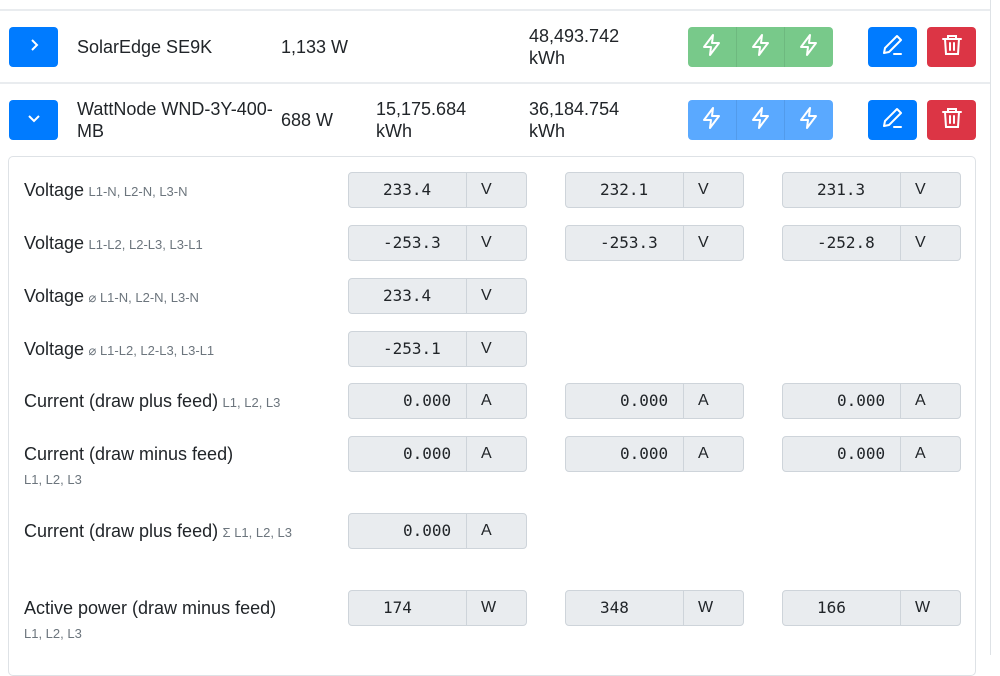 The height and width of the screenshot is (676, 1000). Describe the element at coordinates (184, 190) in the screenshot. I see `measurement-label: Voltage L1-N, L2-N, L3-N` at that location.